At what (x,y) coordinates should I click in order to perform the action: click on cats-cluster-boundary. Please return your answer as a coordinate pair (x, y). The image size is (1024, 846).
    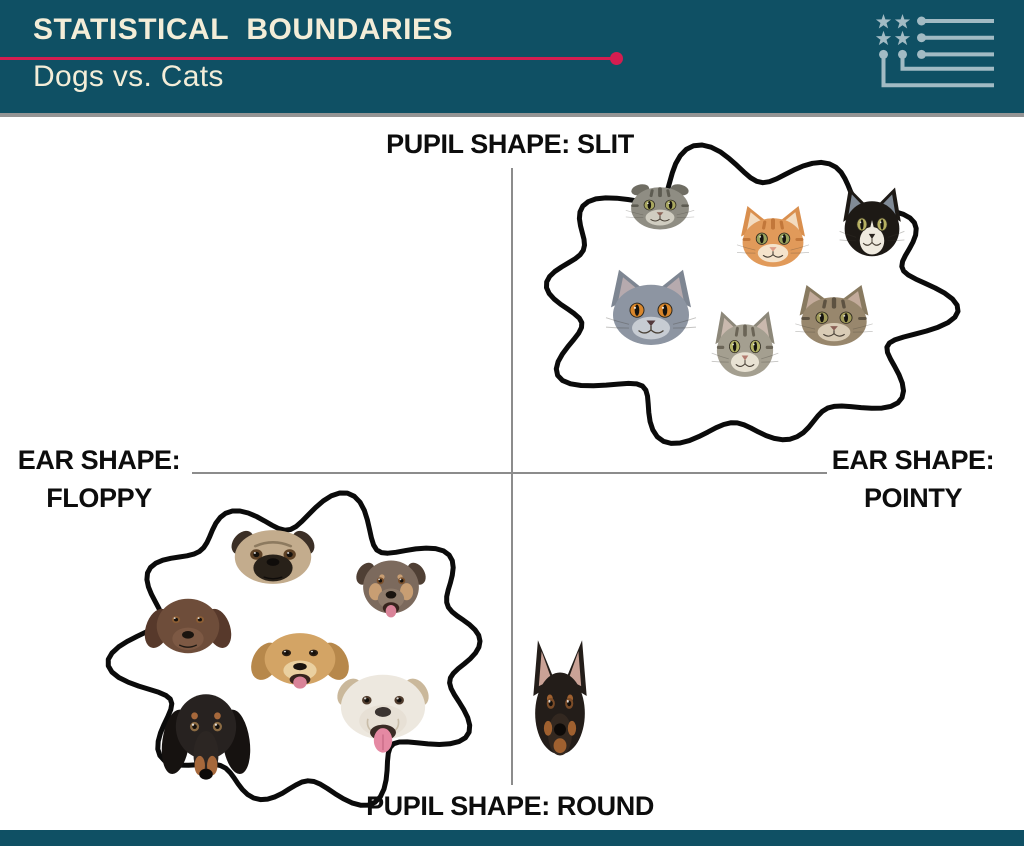
    Looking at the image, I should click on (752, 294).